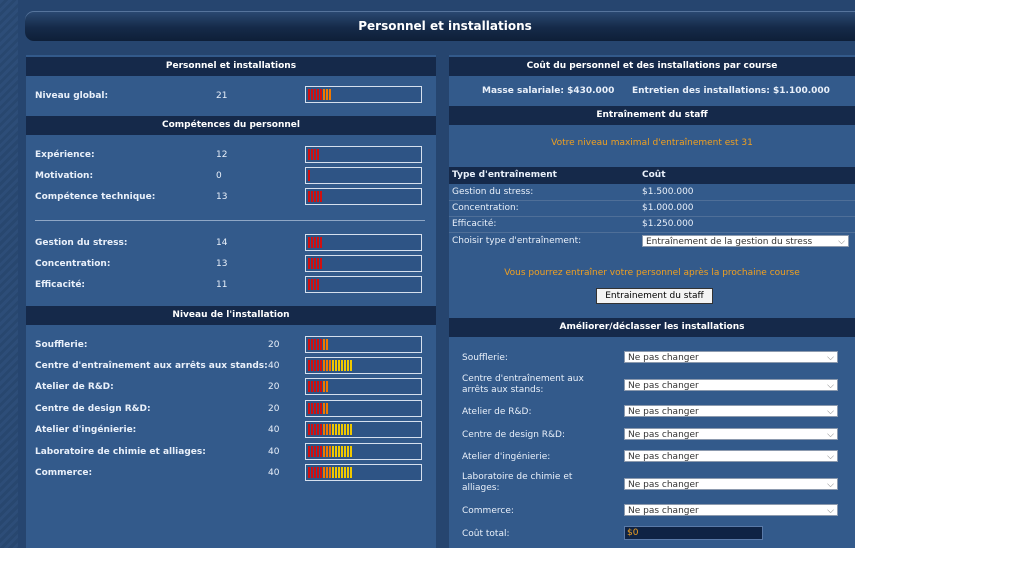 The height and width of the screenshot is (576, 1024). Describe the element at coordinates (64, 176) in the screenshot. I see `motivation-label: Motivation:` at that location.